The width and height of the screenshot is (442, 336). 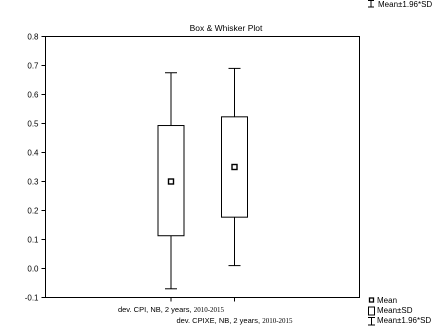 What do you see at coordinates (33, 95) in the screenshot?
I see `y-tick-label: 0.6` at bounding box center [33, 95].